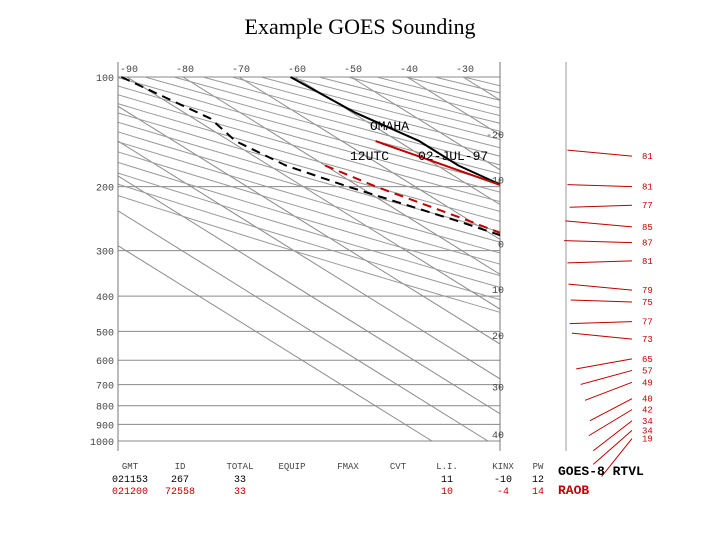 This screenshot has width=720, height=540. Describe the element at coordinates (130, 492) in the screenshot. I see `table-raob-cell: 021200` at that location.